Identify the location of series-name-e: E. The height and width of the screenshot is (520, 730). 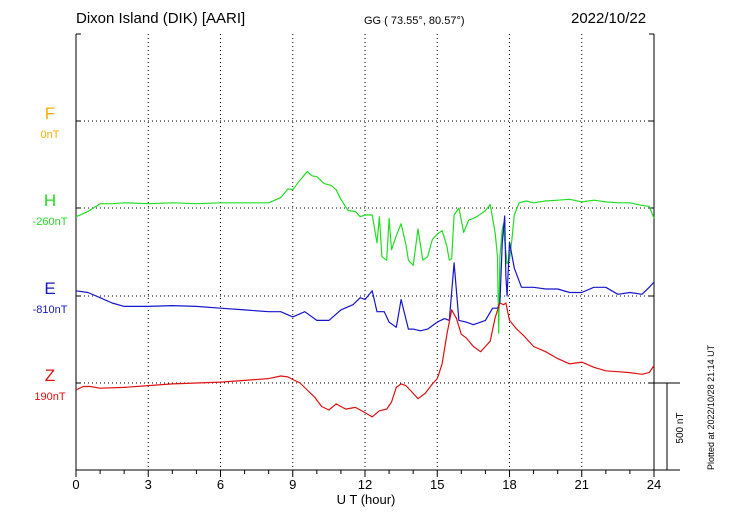
(49, 288).